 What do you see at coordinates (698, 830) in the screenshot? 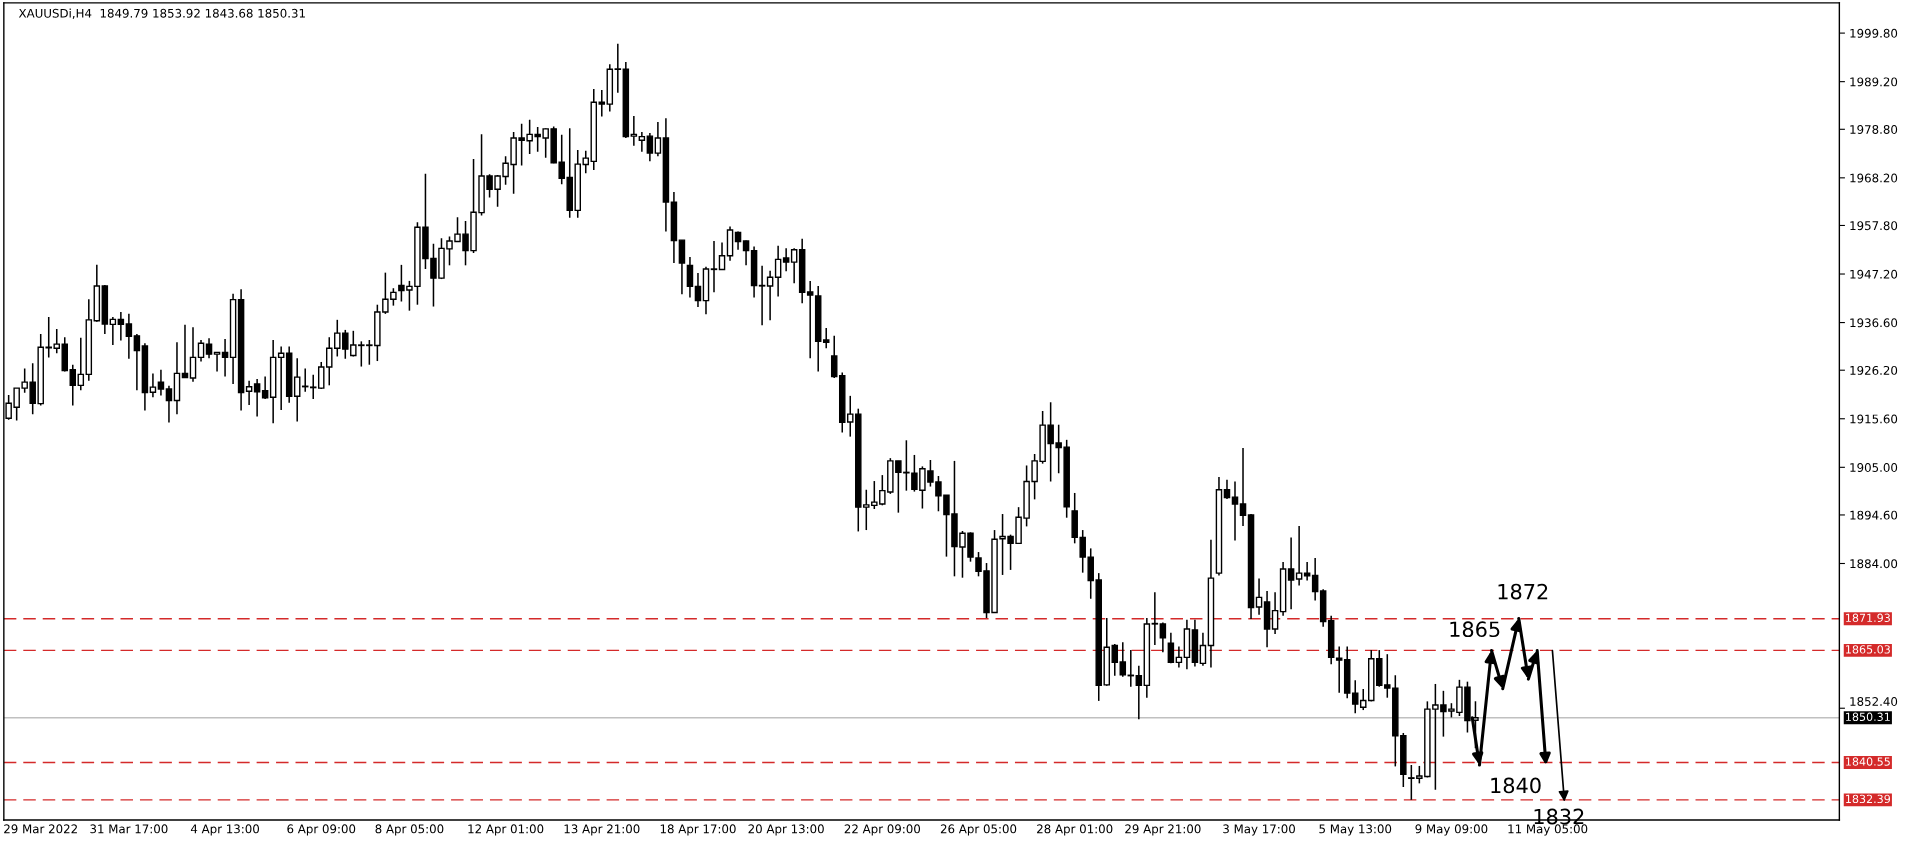
I see `x-tick-label: 18 Apr 17:00` at bounding box center [698, 830].